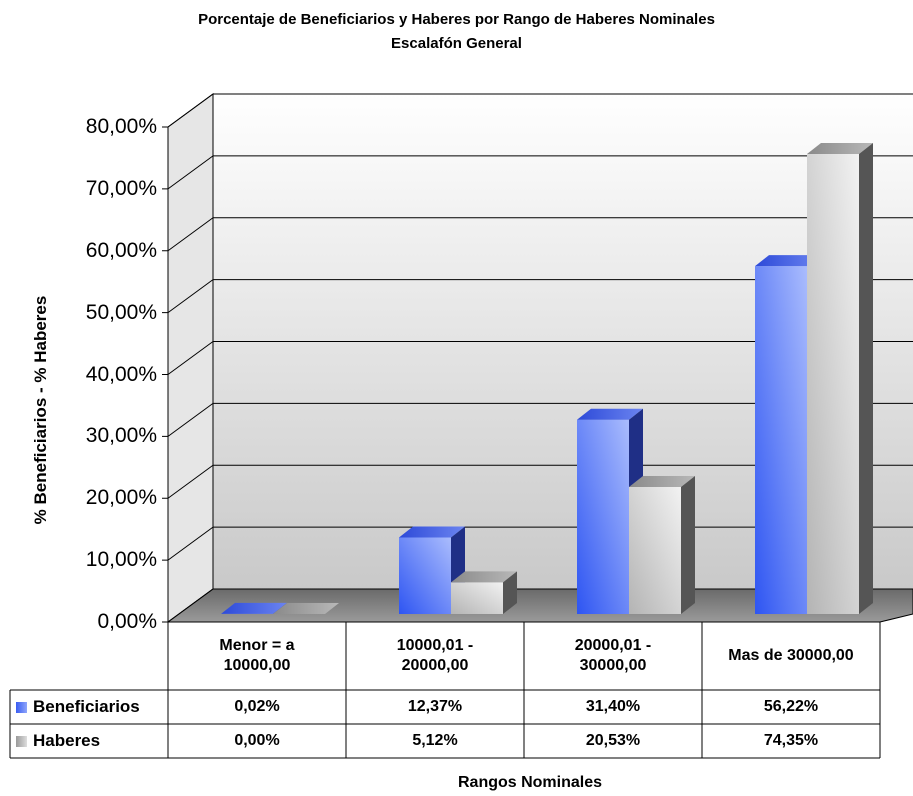 This screenshot has height=796, width=913. I want to click on y-tick-label: 40,00%, so click(121, 374).